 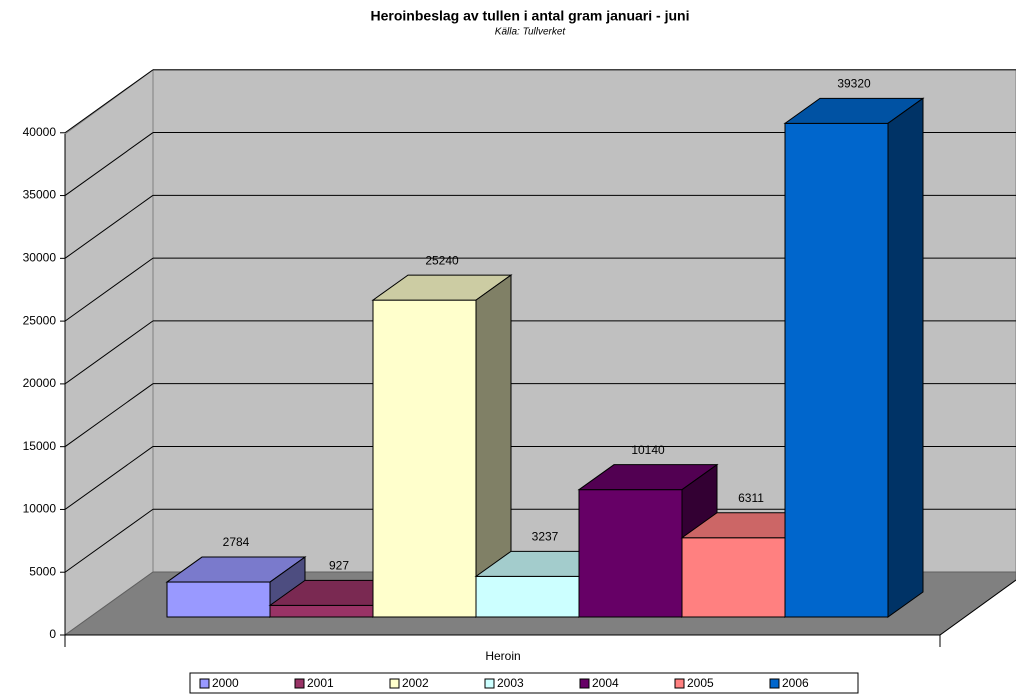 I want to click on value-label: 3237, so click(x=545, y=537).